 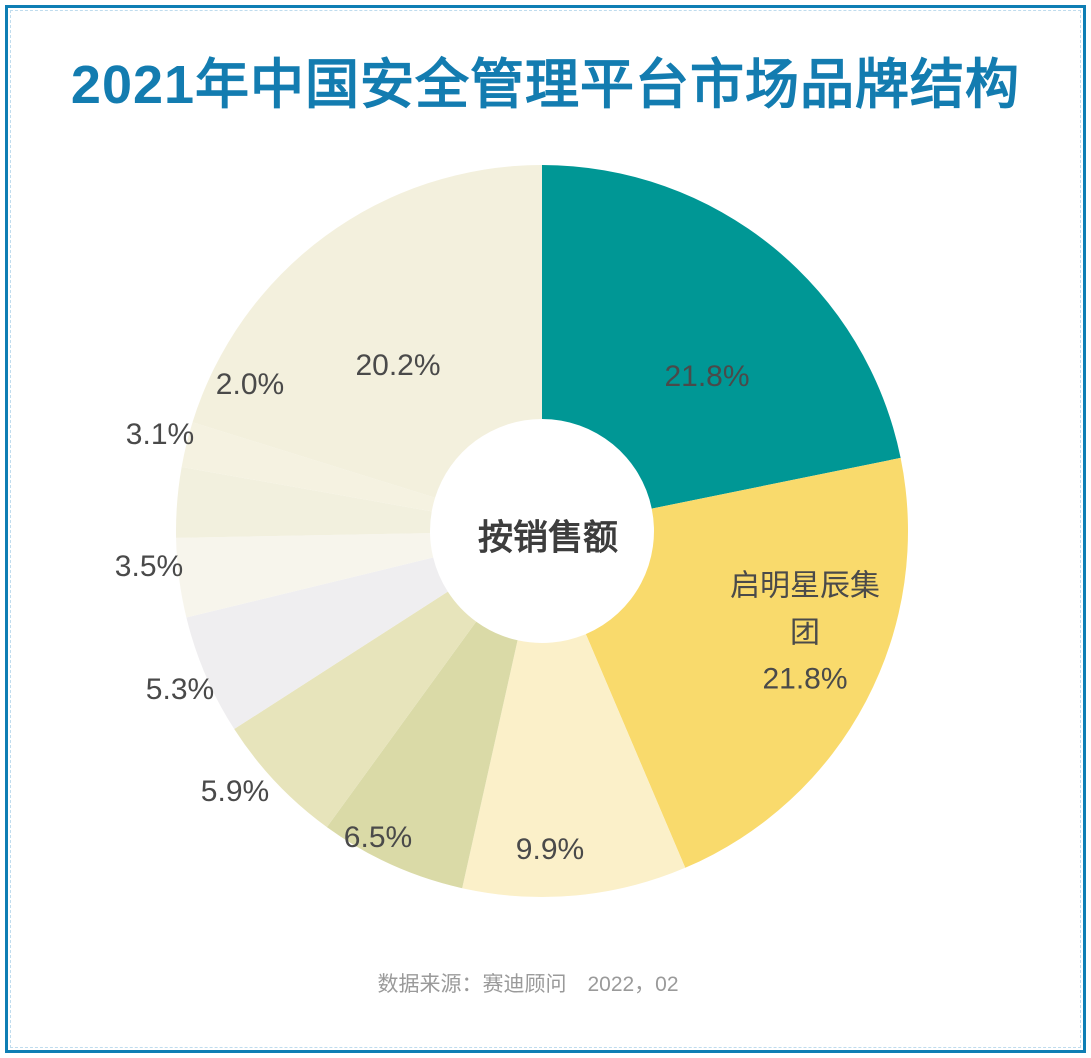 I want to click on slice-label-5: 5.3%, so click(x=180, y=689).